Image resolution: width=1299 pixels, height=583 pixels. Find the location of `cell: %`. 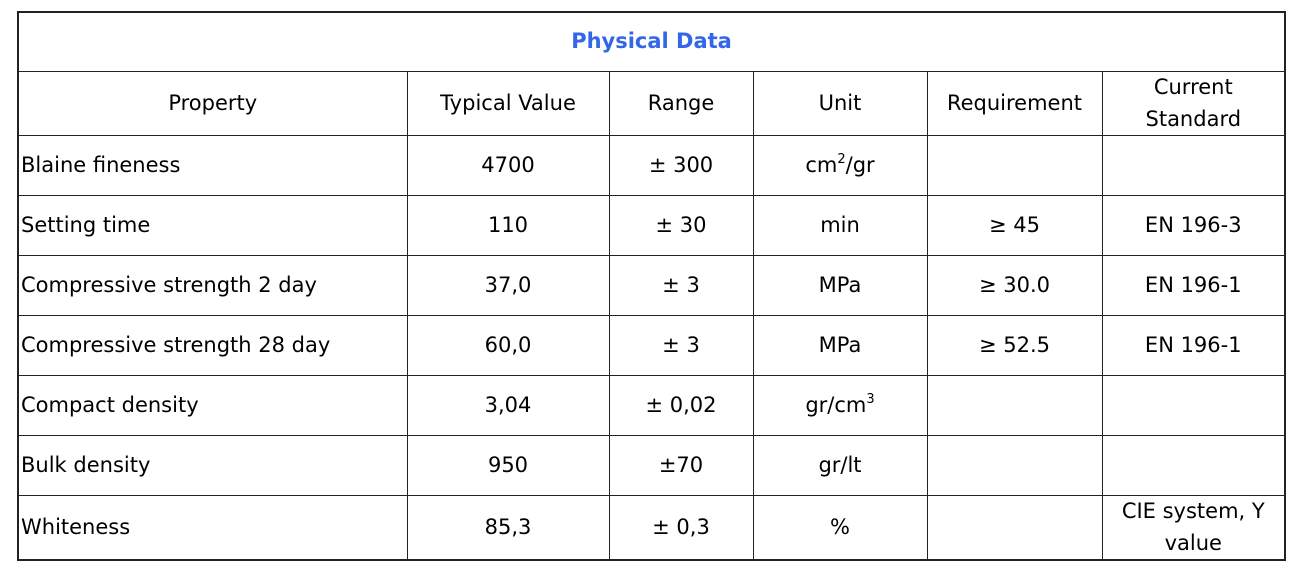

cell: % is located at coordinates (840, 528).